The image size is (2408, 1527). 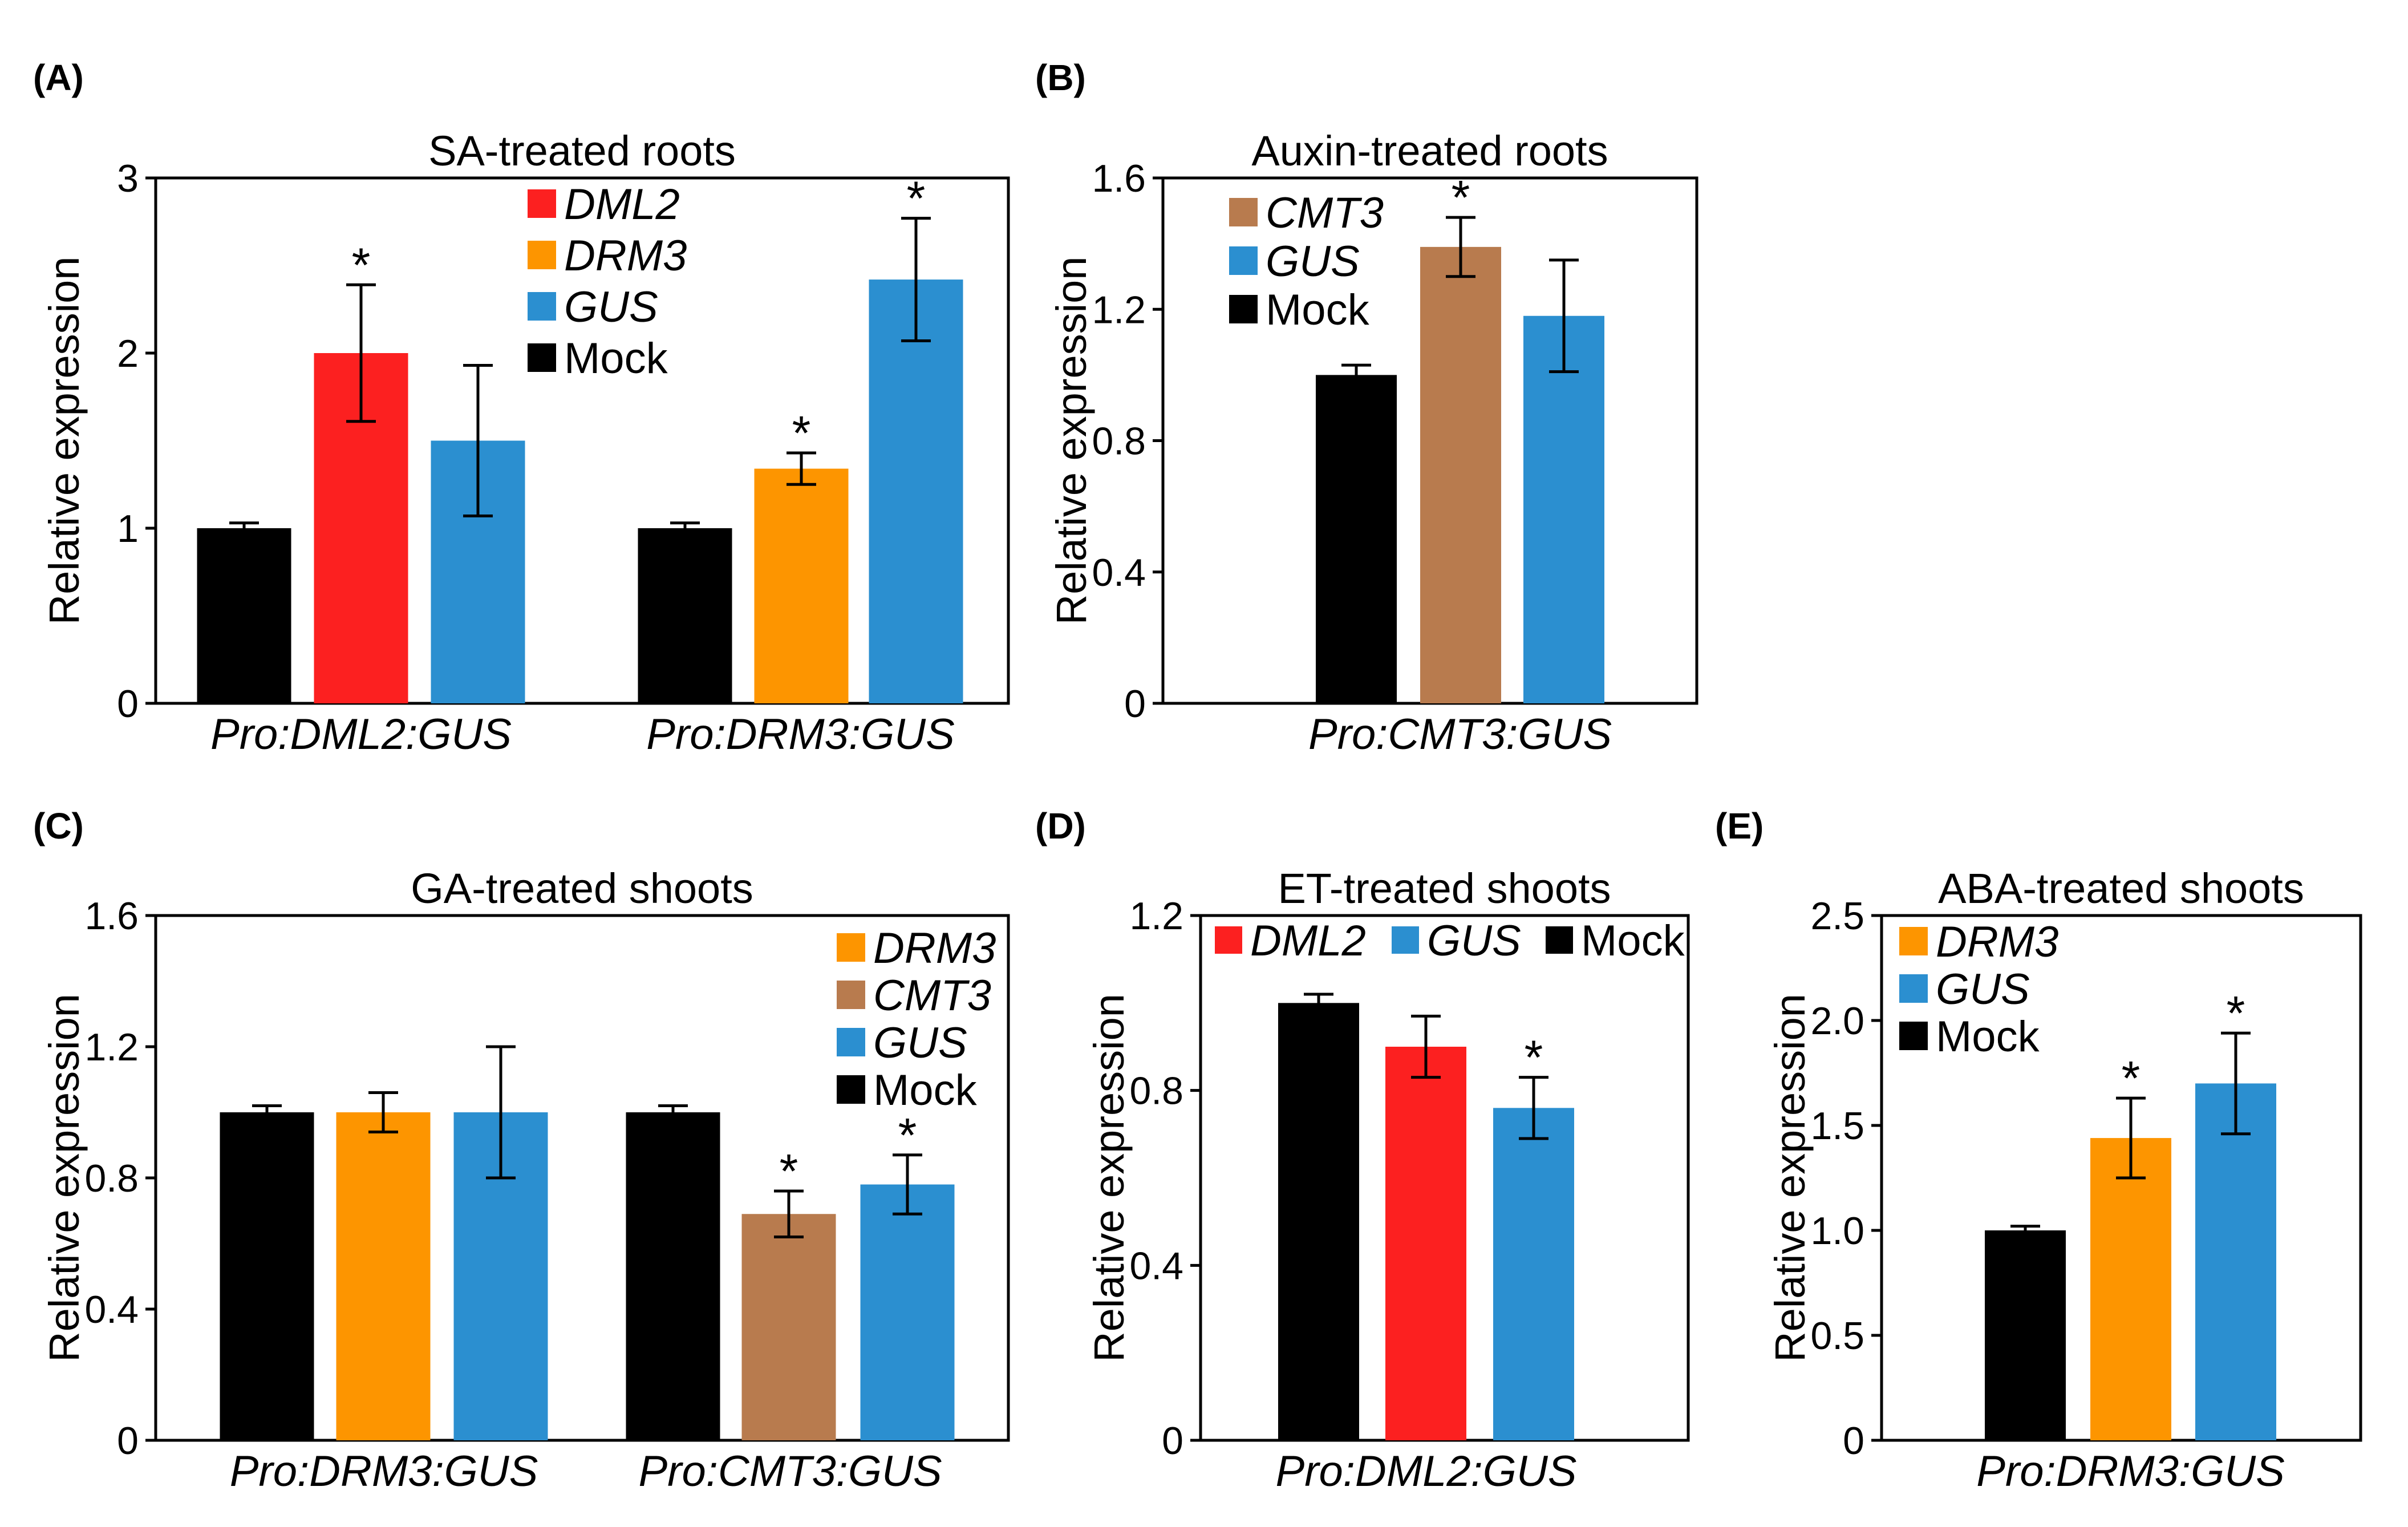 I want to click on panel-c-category-label: Pro:DRM3:GUS, so click(x=384, y=1471).